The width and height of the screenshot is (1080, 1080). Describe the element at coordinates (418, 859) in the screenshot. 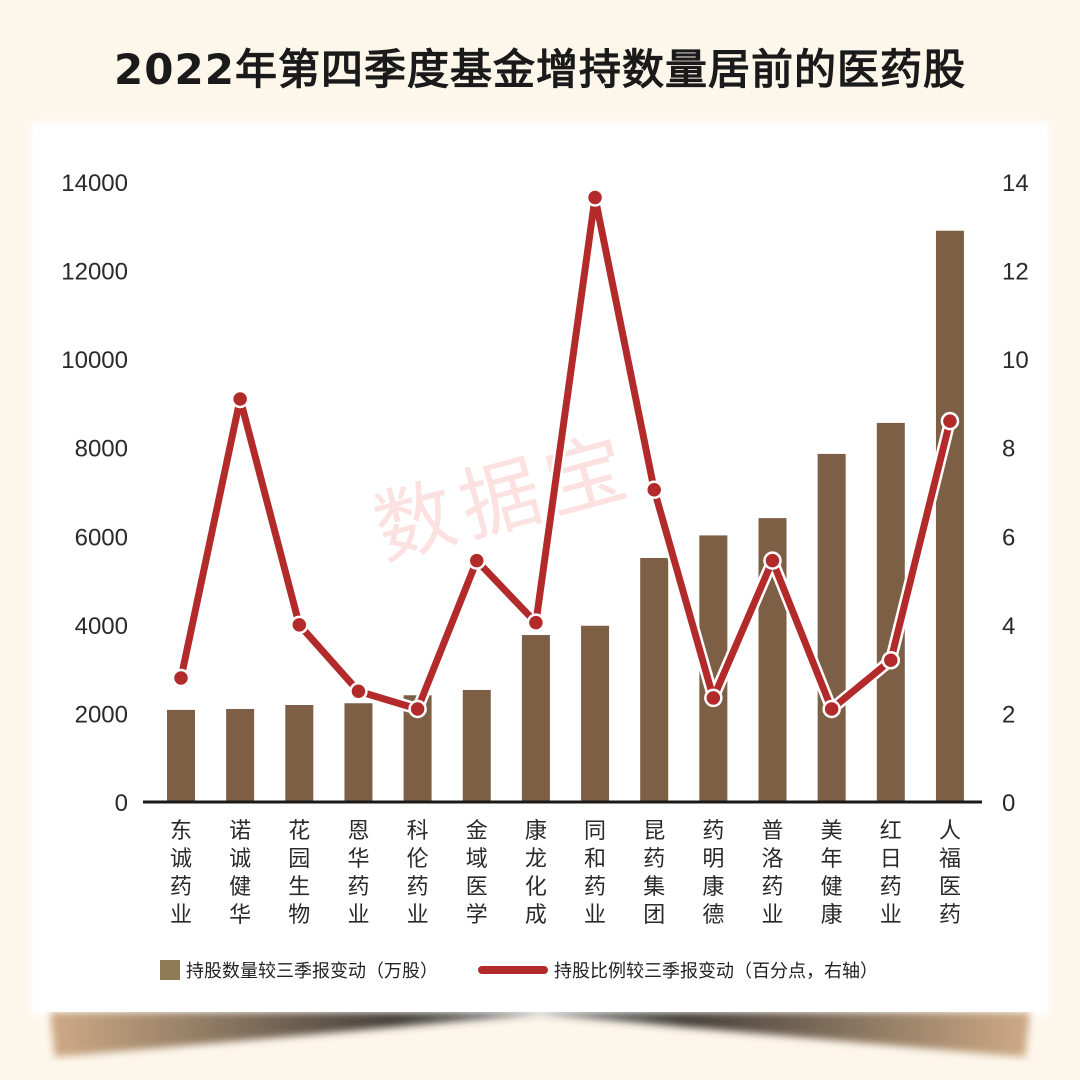

I see `category-label: 伦` at that location.